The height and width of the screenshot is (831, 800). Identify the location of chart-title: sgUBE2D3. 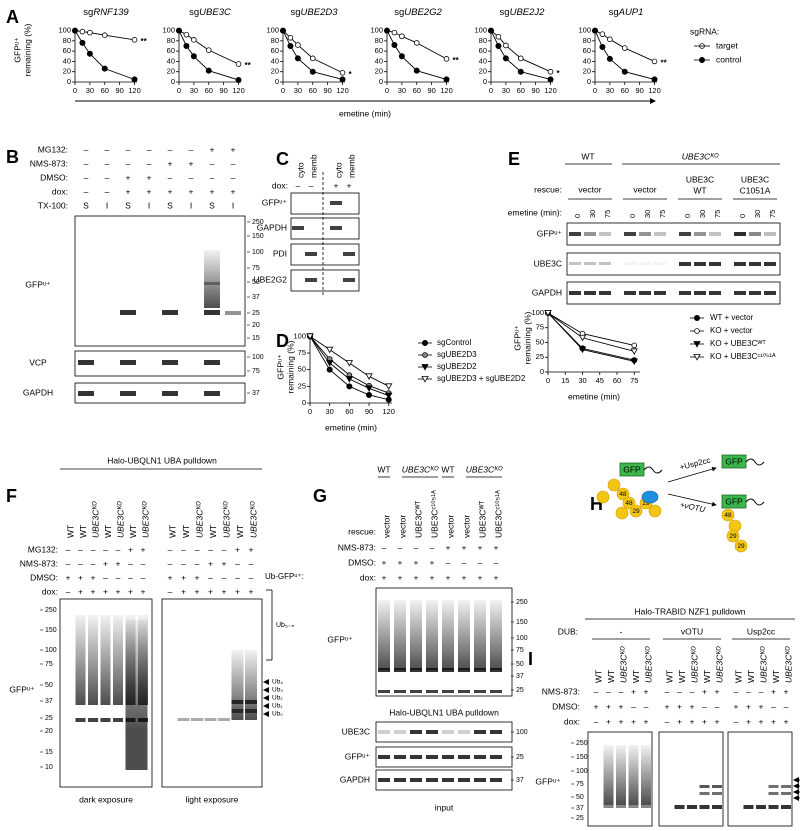
(314, 12).